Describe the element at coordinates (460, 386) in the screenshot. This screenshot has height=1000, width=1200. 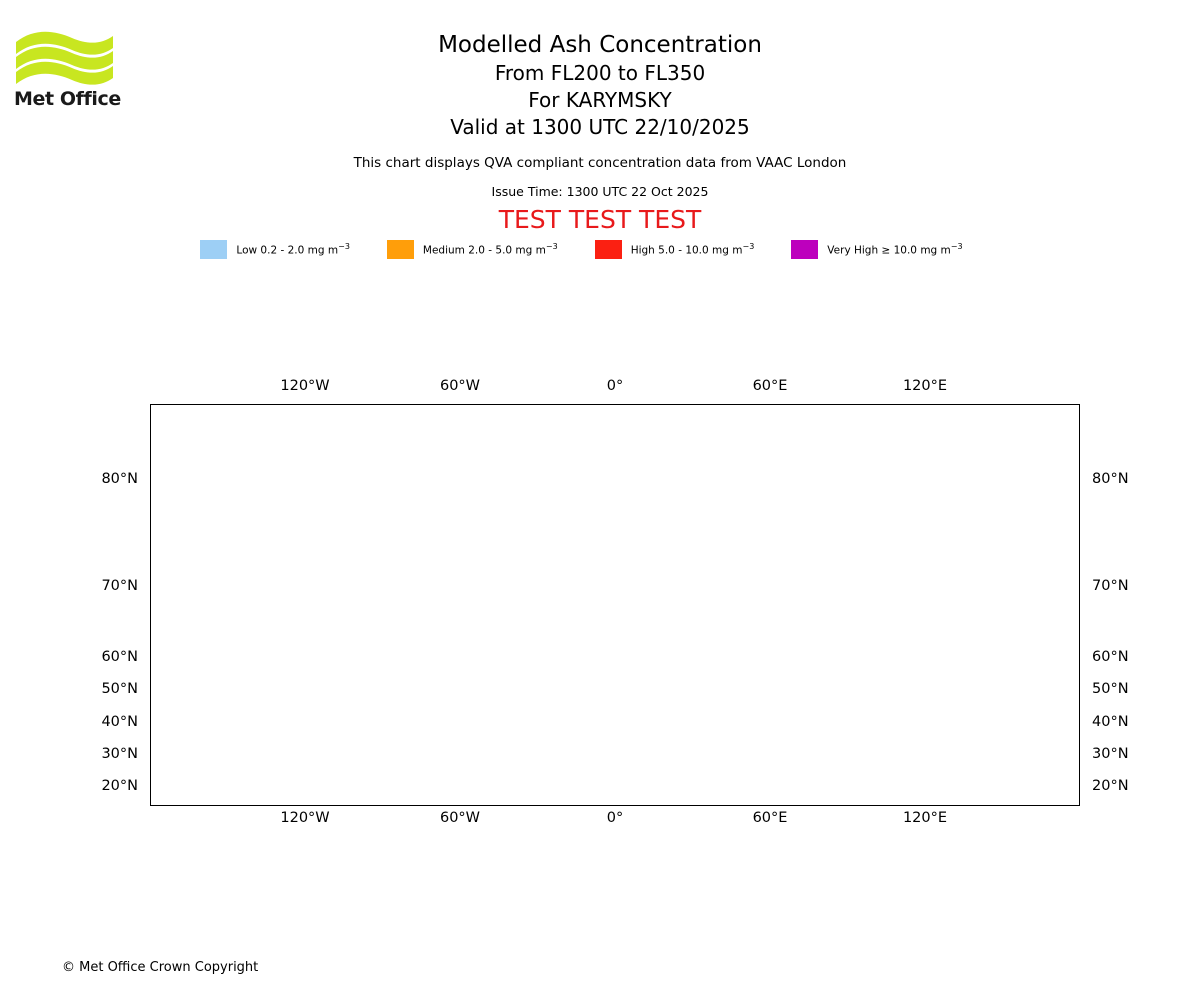
I see `lon-tick-top-60w: 60°W` at that location.